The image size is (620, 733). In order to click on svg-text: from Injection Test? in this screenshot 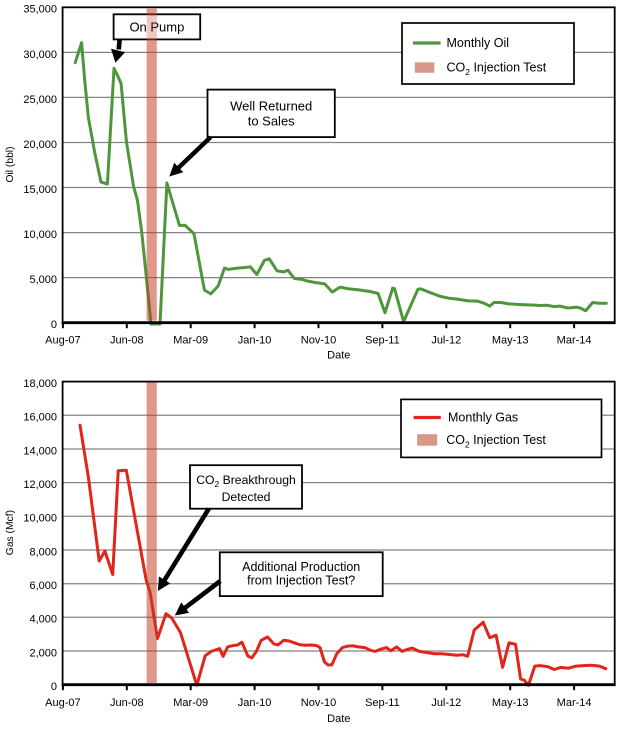, I will do `click(301, 581)`.